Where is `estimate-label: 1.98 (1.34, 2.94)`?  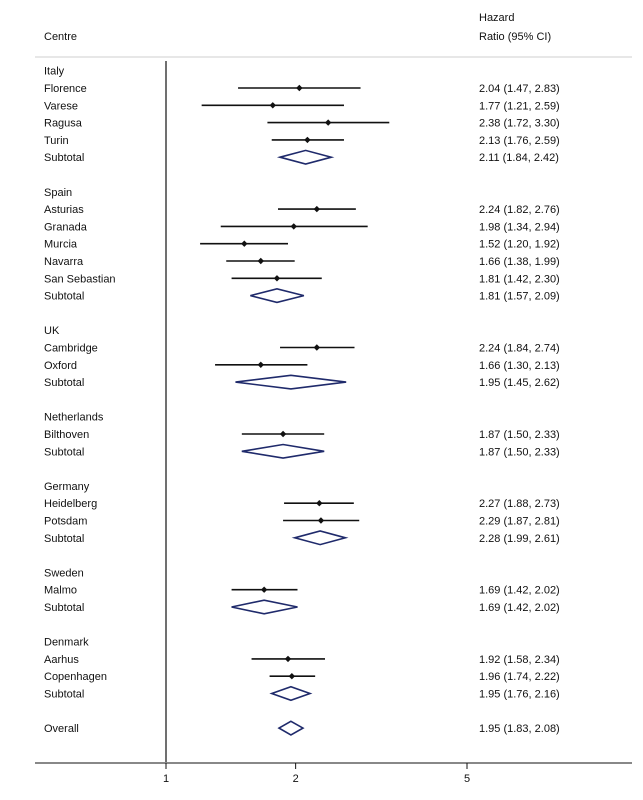
estimate-label: 1.98 (1.34, 2.94) is located at coordinates (519, 227).